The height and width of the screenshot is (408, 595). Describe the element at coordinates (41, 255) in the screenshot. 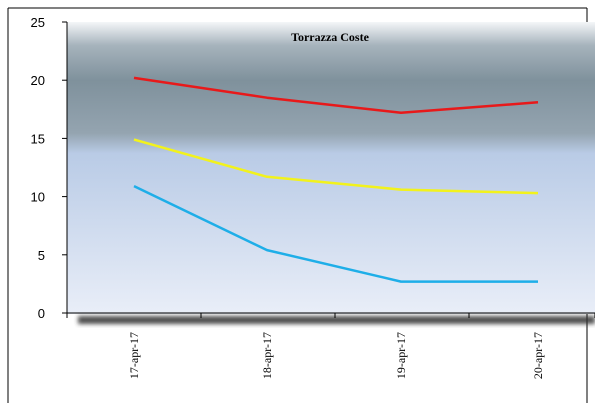

I see `y-tick-label: 5` at that location.